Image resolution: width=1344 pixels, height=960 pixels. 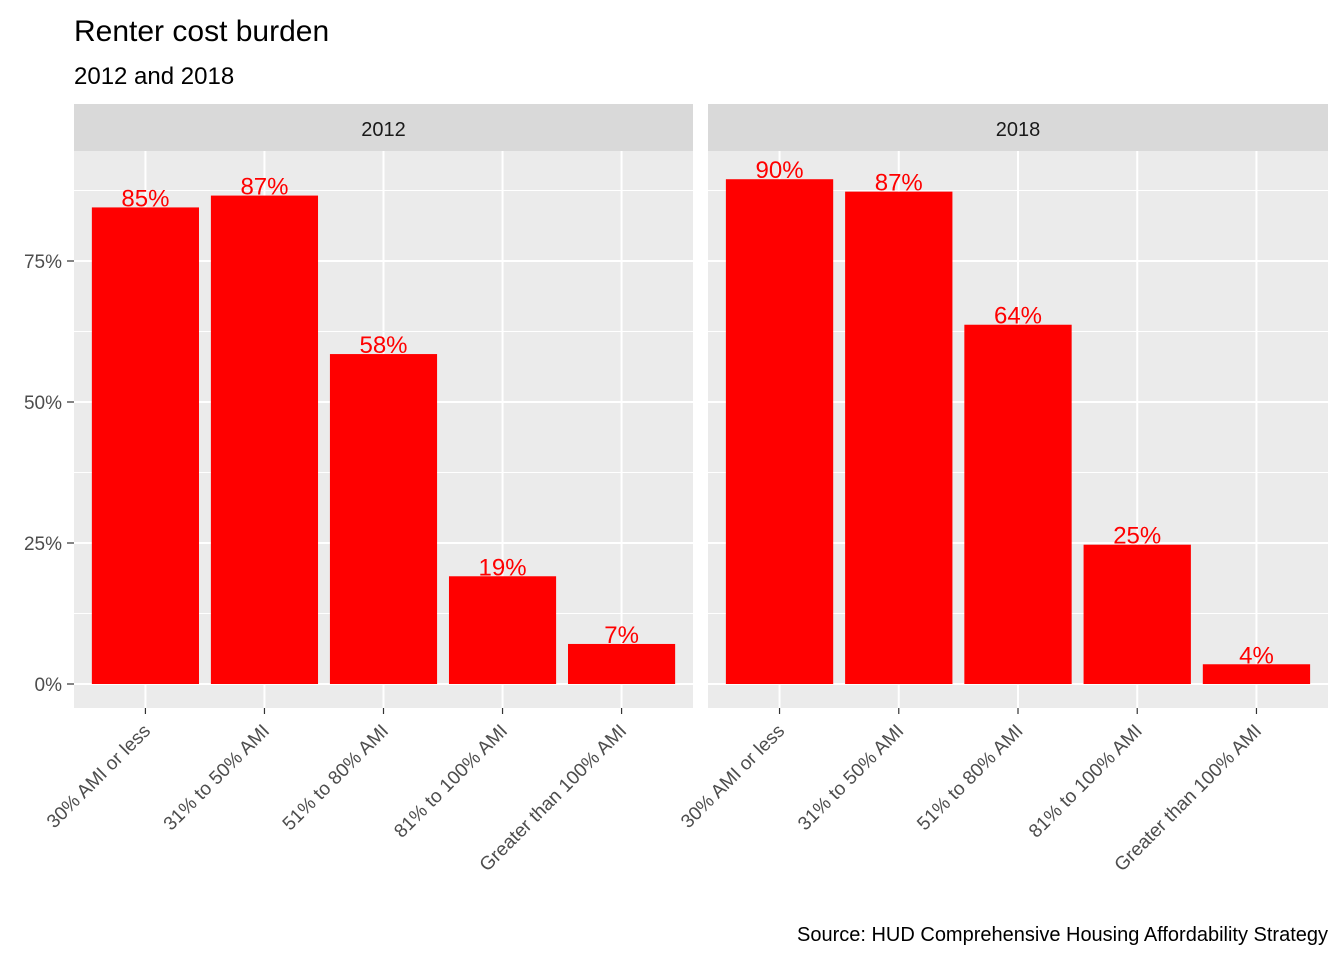 I want to click on bar-value-label: 19%, so click(x=503, y=567).